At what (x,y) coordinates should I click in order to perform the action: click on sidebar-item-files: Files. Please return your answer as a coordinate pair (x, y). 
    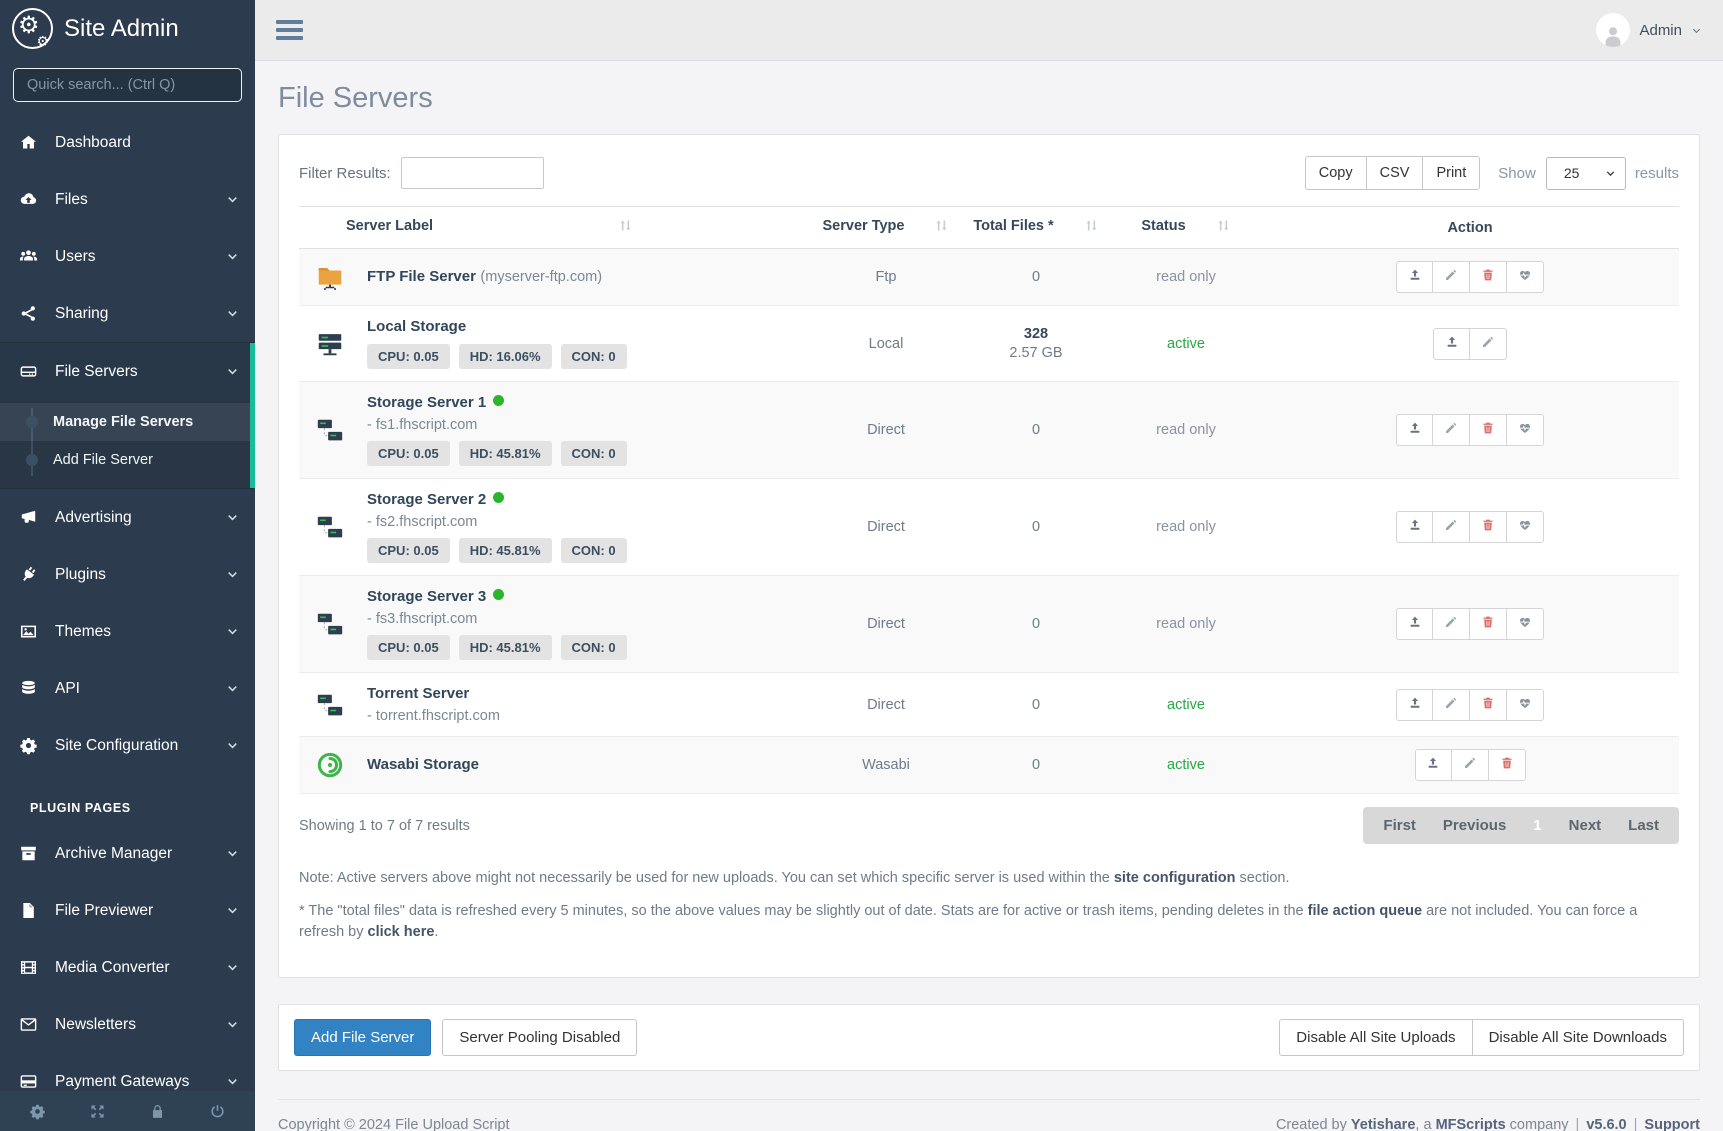
    Looking at the image, I should click on (127, 199).